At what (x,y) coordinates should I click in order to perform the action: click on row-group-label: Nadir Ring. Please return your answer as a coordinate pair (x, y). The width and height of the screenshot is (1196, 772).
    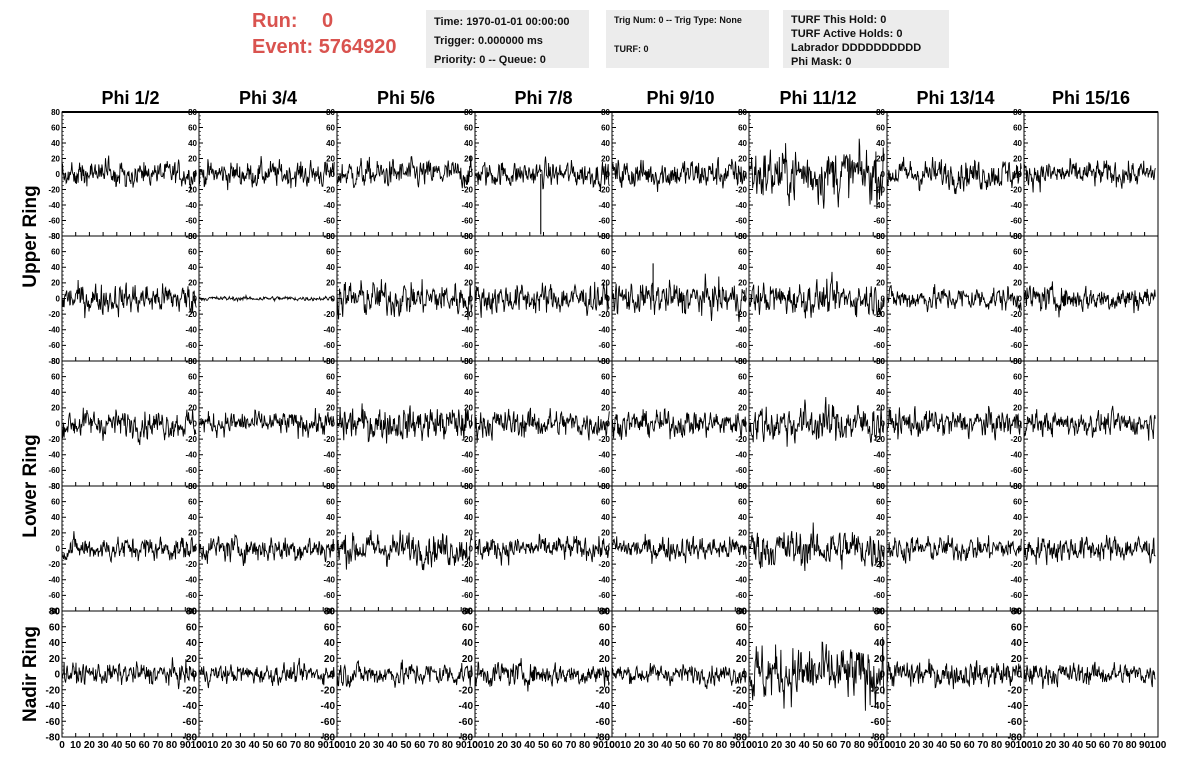
    Looking at the image, I should click on (30, 674).